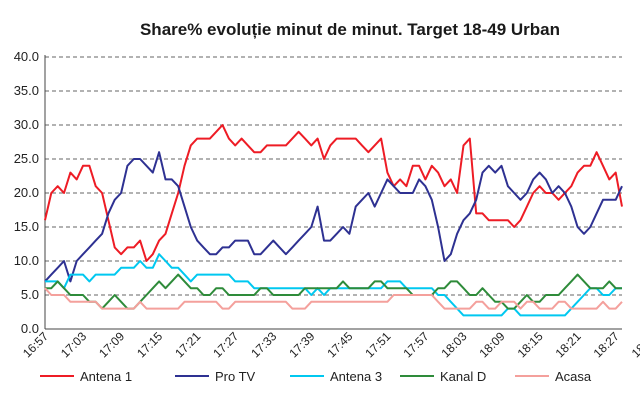 The height and width of the screenshot is (404, 640). I want to click on series-line-acasa, so click(333, 298).